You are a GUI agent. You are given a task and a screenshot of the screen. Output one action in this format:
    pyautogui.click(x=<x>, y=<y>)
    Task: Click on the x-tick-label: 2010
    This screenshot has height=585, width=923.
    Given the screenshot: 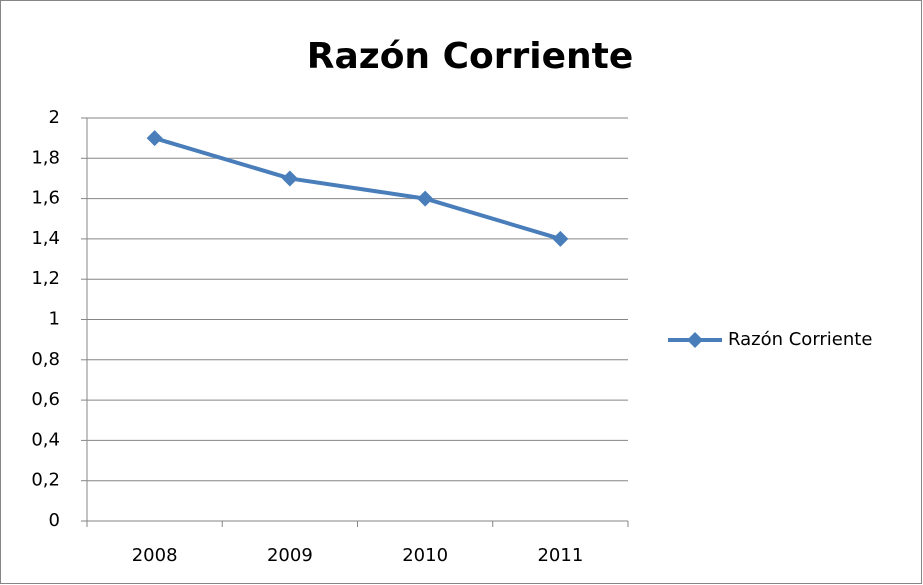 What is the action you would take?
    pyautogui.click(x=425, y=555)
    